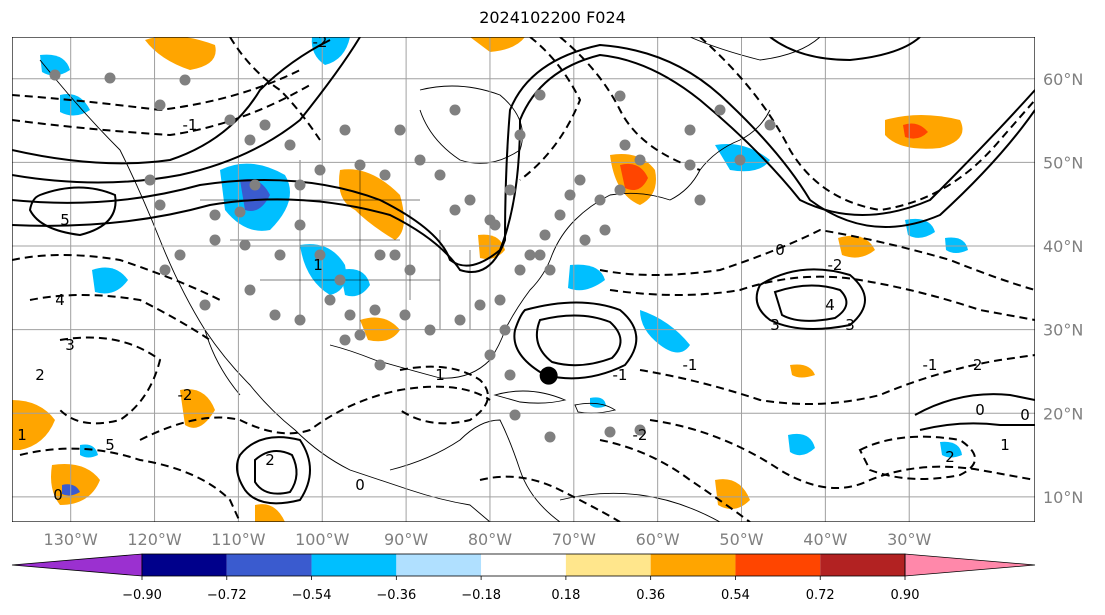 The width and height of the screenshot is (1105, 615). Describe the element at coordinates (77, 565) in the screenshot. I see `colorbar-extend-low` at that location.